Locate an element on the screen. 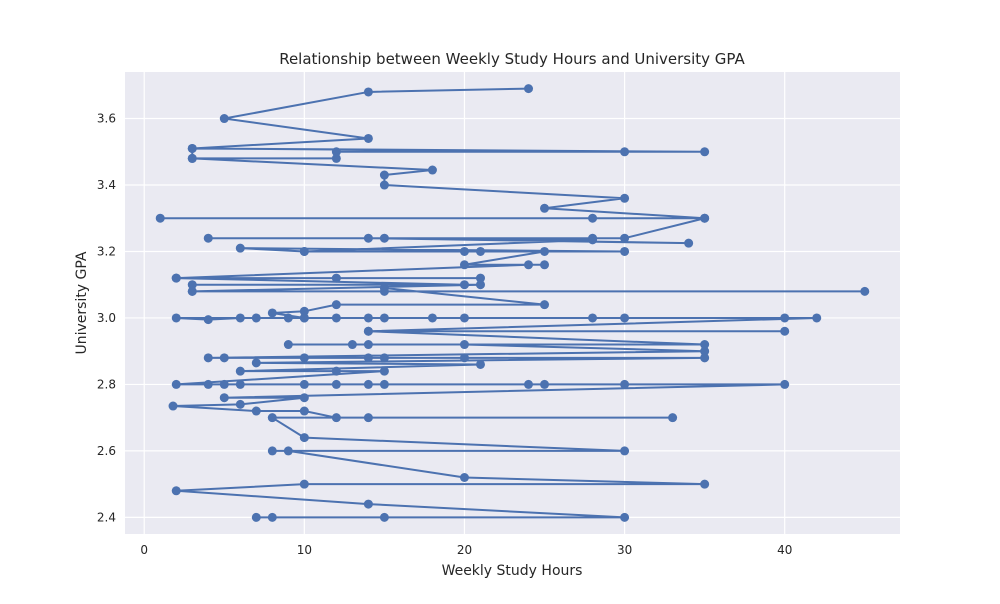  x-axis-label: Weekly Study Hours is located at coordinates (512, 571).